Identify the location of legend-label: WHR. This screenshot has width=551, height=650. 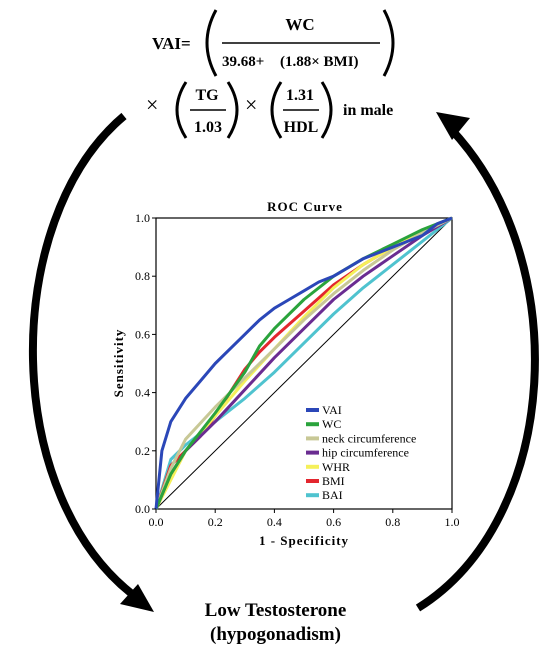
(336, 467).